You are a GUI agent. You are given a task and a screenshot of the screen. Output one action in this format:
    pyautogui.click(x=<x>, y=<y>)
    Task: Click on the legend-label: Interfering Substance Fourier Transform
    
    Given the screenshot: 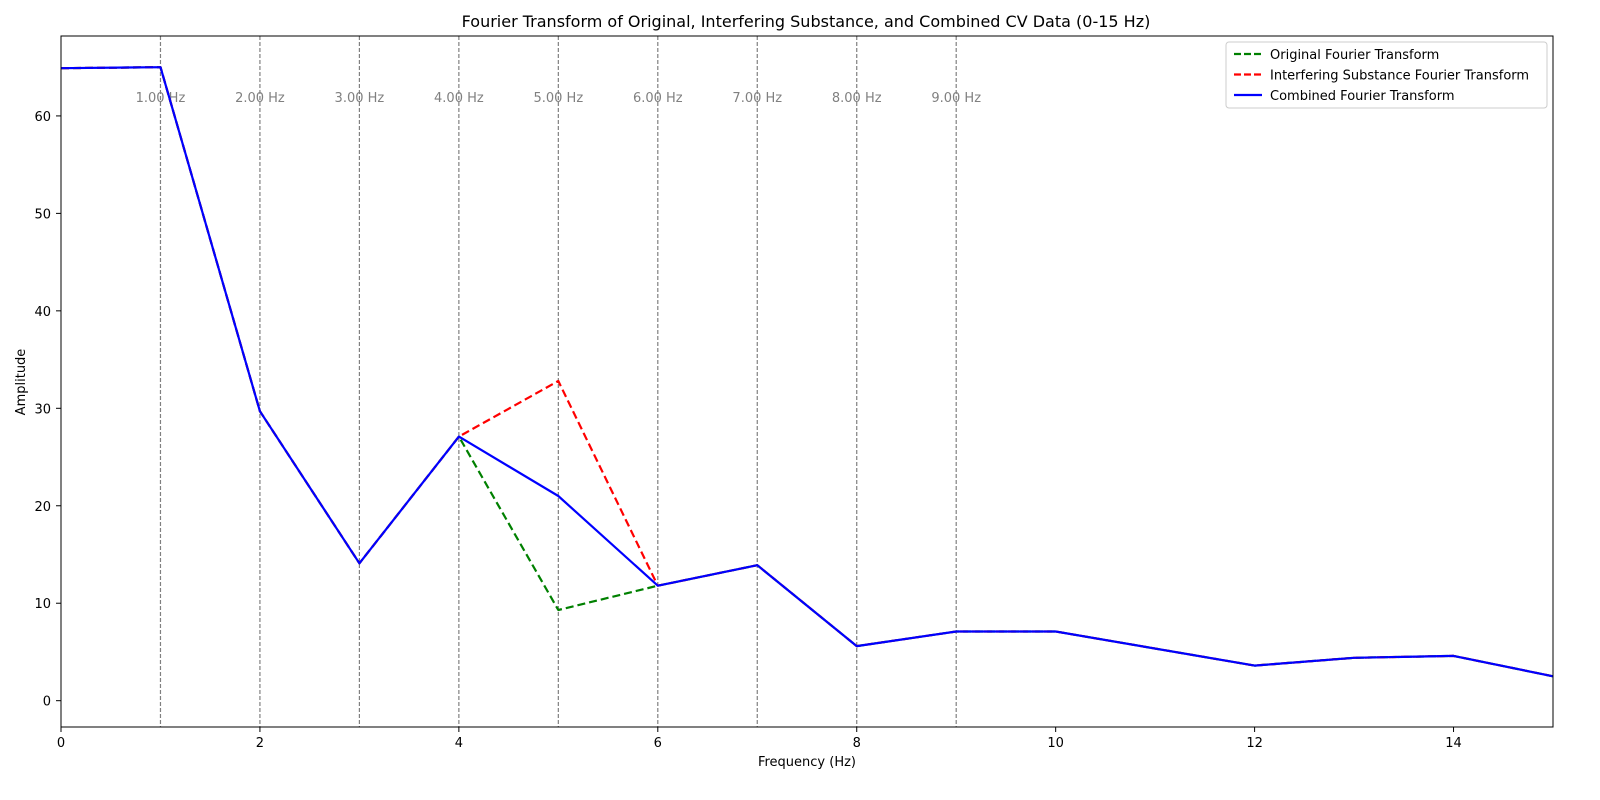 What is the action you would take?
    pyautogui.click(x=1399, y=76)
    